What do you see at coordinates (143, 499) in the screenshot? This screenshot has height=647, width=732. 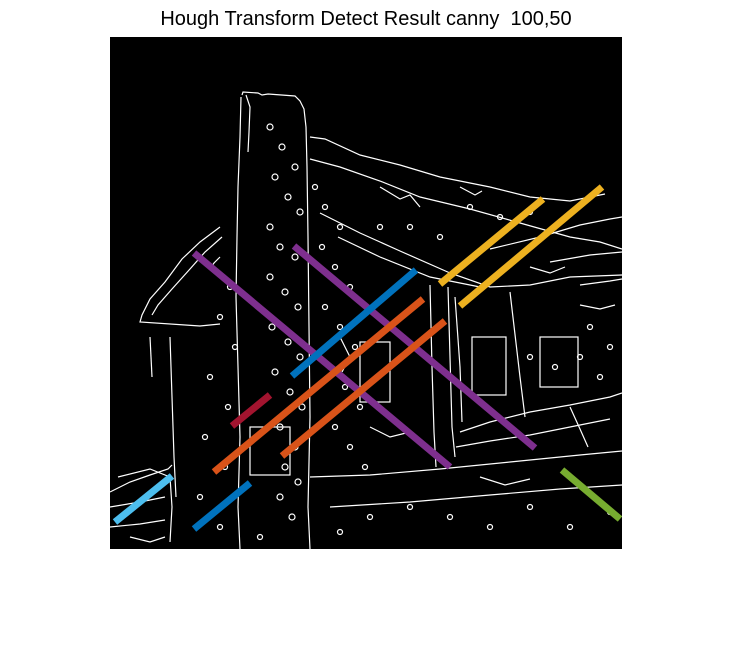 I see `hough-line-light-blue` at bounding box center [143, 499].